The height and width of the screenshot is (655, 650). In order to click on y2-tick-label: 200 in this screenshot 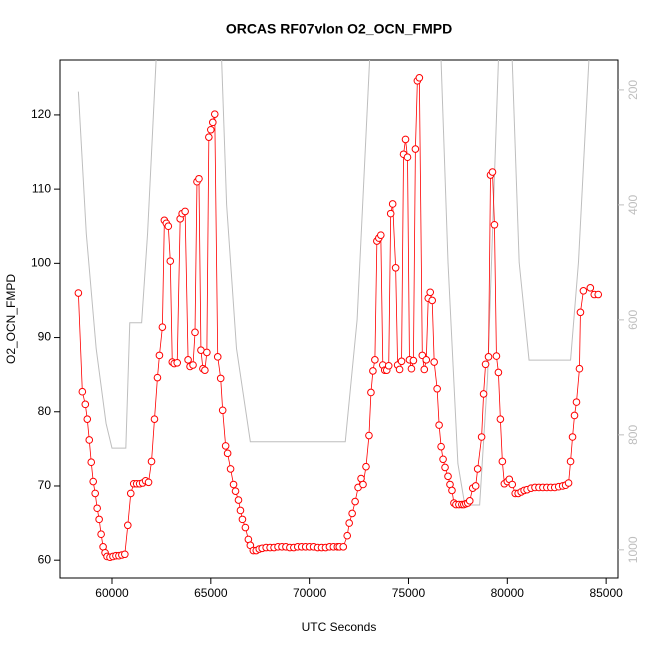, I will do `click(633, 90)`.